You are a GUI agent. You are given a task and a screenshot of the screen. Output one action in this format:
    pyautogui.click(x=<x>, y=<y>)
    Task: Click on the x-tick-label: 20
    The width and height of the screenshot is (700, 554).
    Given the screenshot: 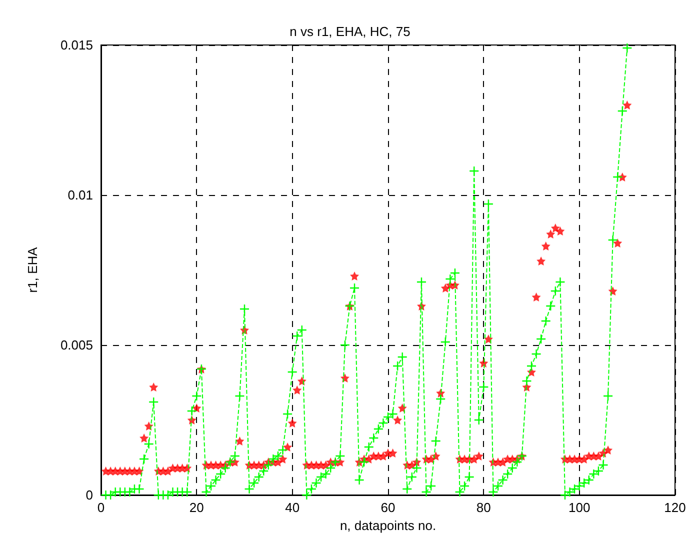 What is the action you would take?
    pyautogui.click(x=196, y=507)
    